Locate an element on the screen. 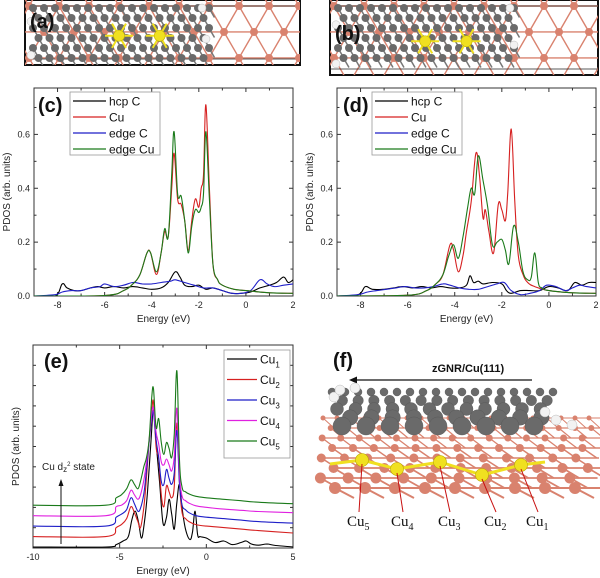 The image size is (600, 578). x-tick-label: -8 is located at coordinates (361, 305).